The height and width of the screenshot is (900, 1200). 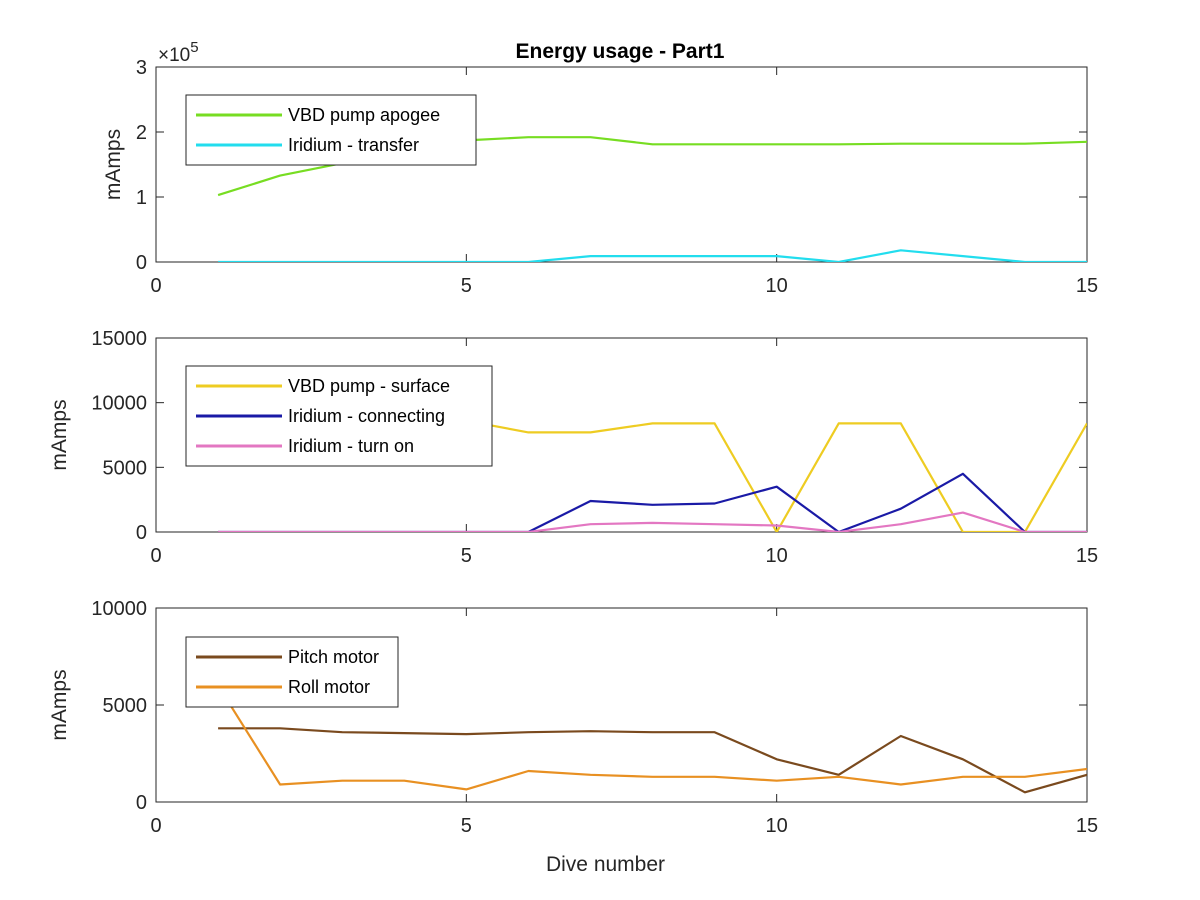 What do you see at coordinates (353, 145) in the screenshot?
I see `legend-label: Iridium - transfer` at bounding box center [353, 145].